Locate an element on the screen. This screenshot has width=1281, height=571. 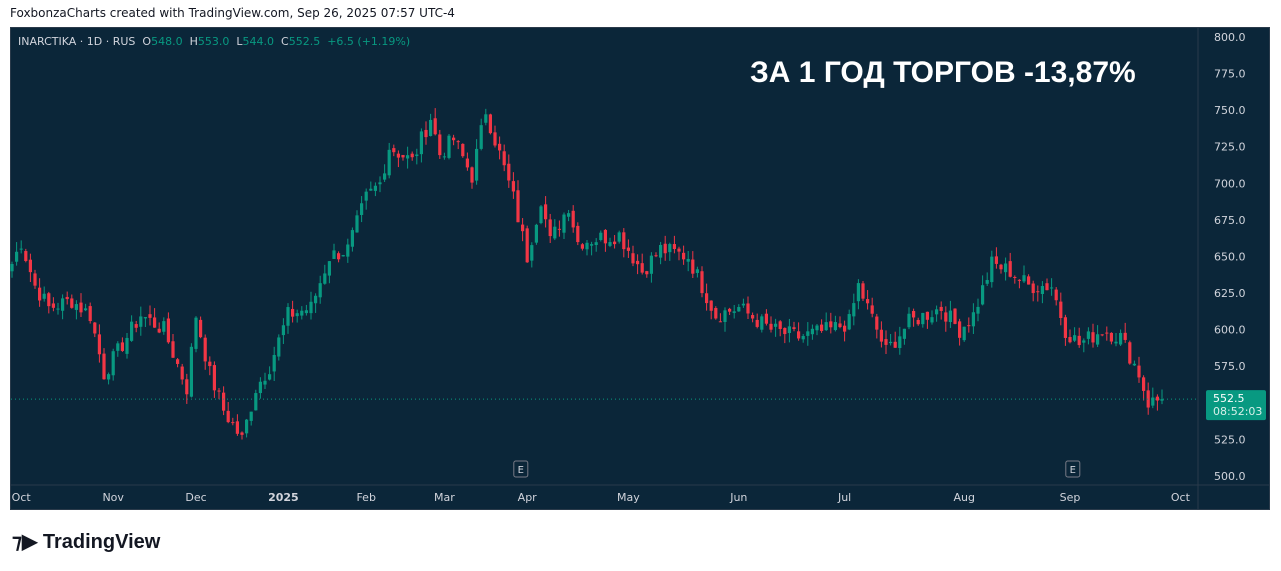
tv-logo-icon: ⁊▶ is located at coordinates (25, 542).